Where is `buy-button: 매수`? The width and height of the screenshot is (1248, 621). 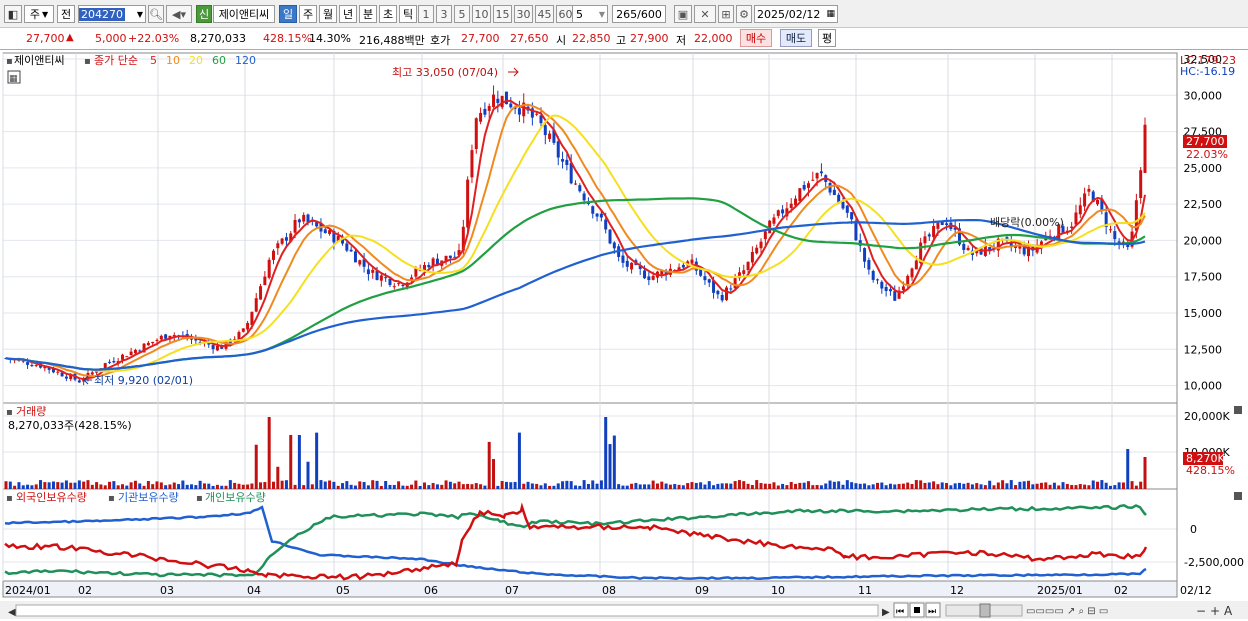 buy-button: 매수 is located at coordinates (756, 38).